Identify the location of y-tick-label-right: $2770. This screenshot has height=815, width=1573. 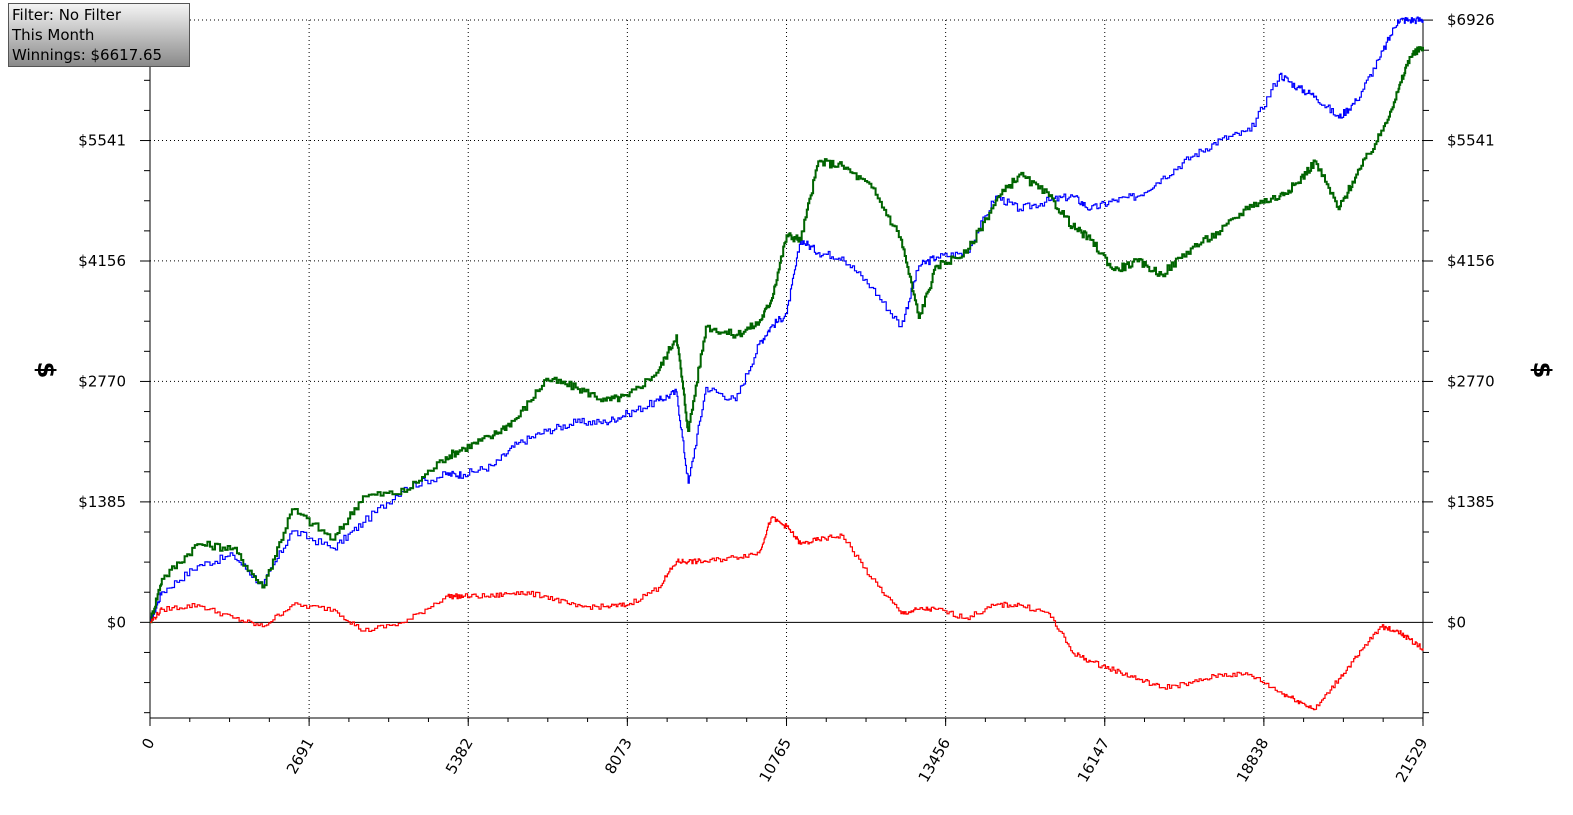
(1471, 381).